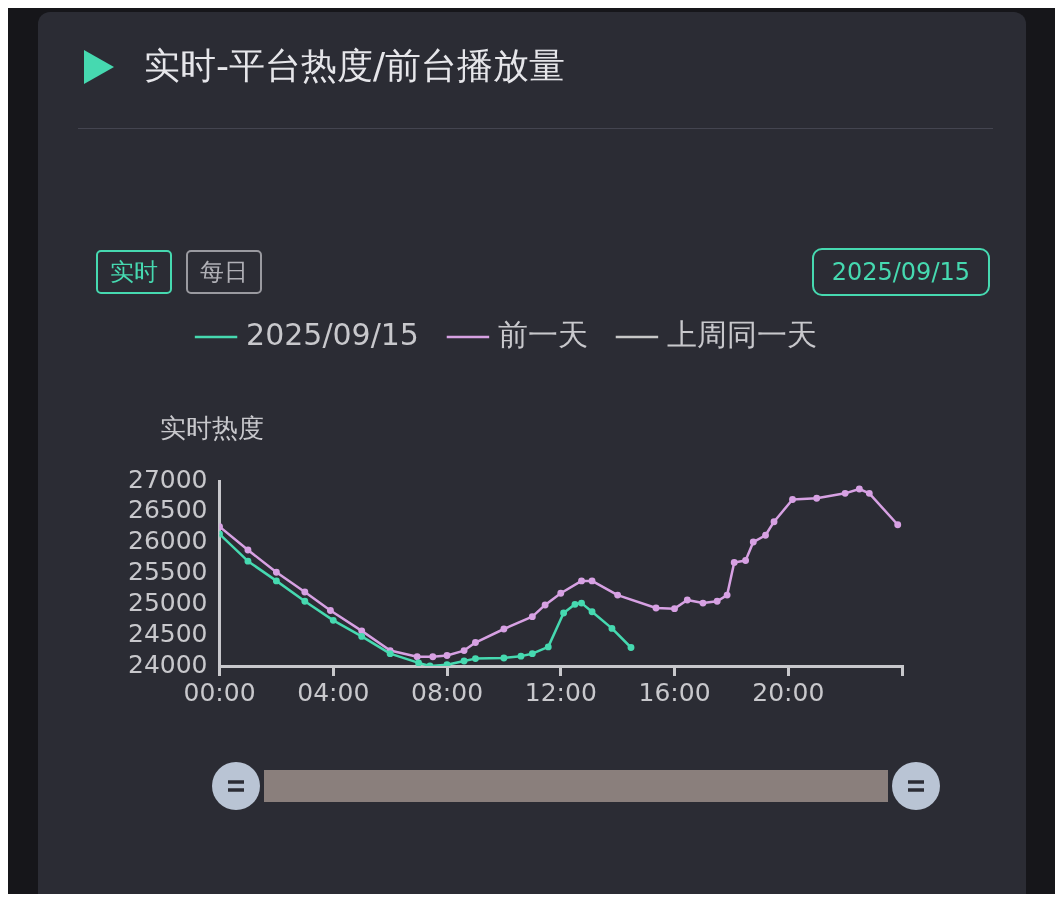 The width and height of the screenshot is (1063, 902). What do you see at coordinates (788, 692) in the screenshot?
I see `x-tick-label: 20:00` at bounding box center [788, 692].